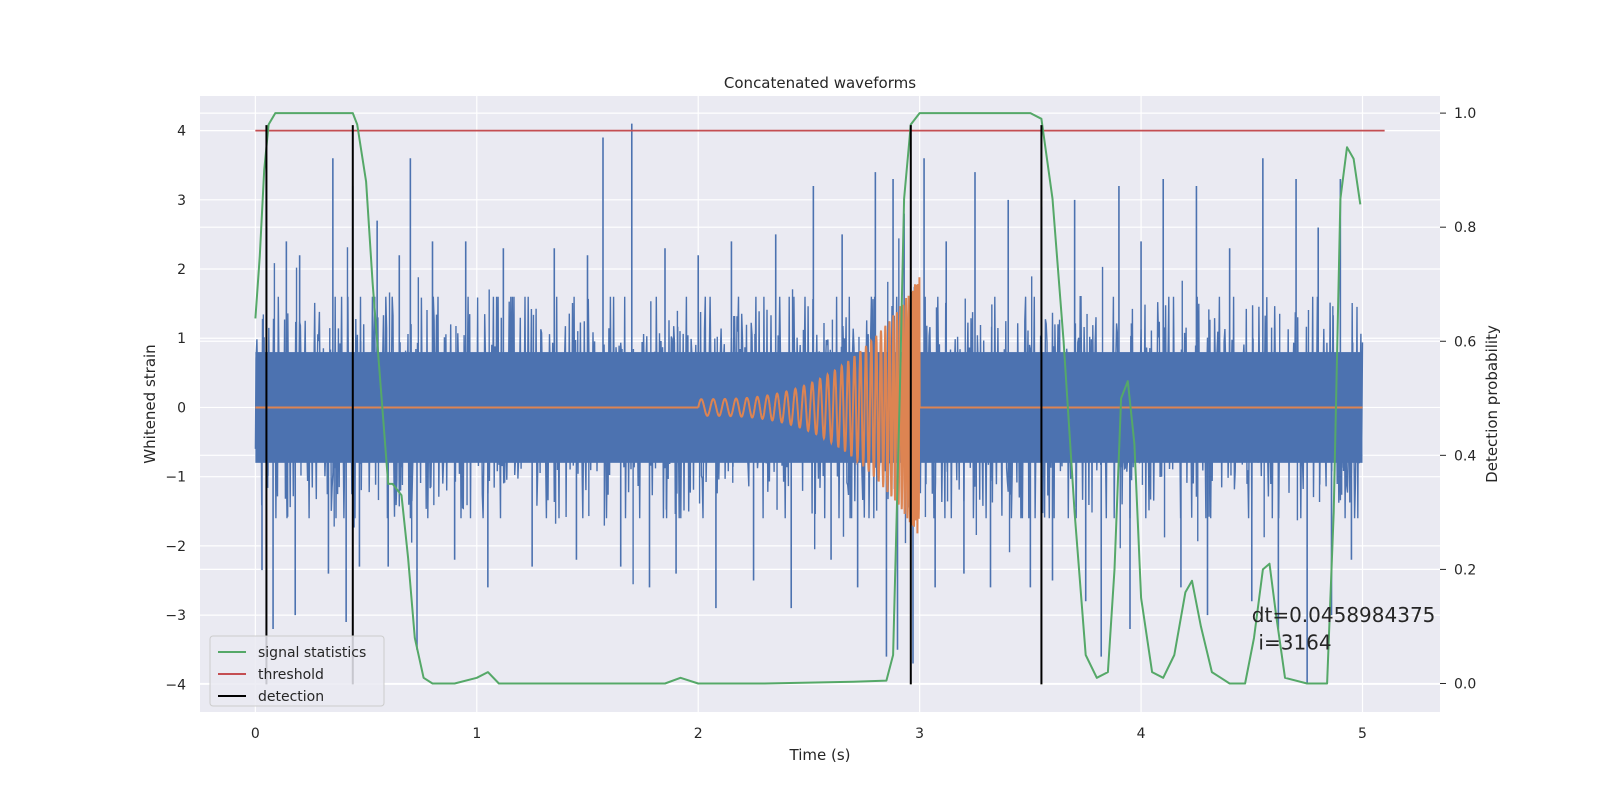  Describe the element at coordinates (1465, 684) in the screenshot. I see `y2-tick-label: 0.0` at that location.